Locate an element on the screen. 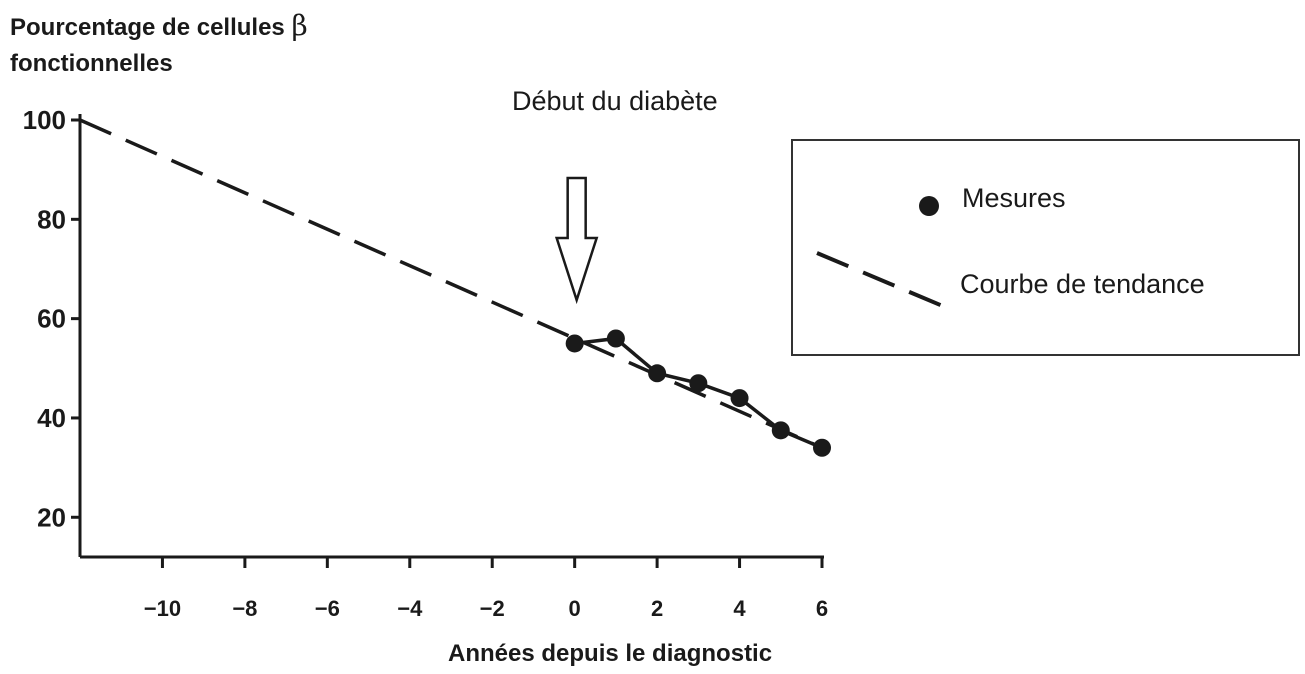 Image resolution: width=1305 pixels, height=674 pixels. legend: Mesures Courbe de tendance is located at coordinates (1045, 247).